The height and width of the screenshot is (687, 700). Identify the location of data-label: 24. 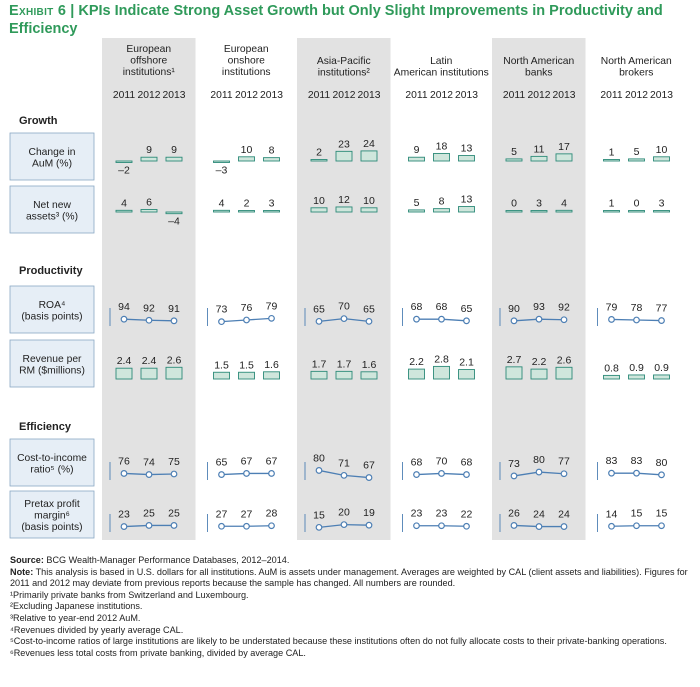
(539, 515).